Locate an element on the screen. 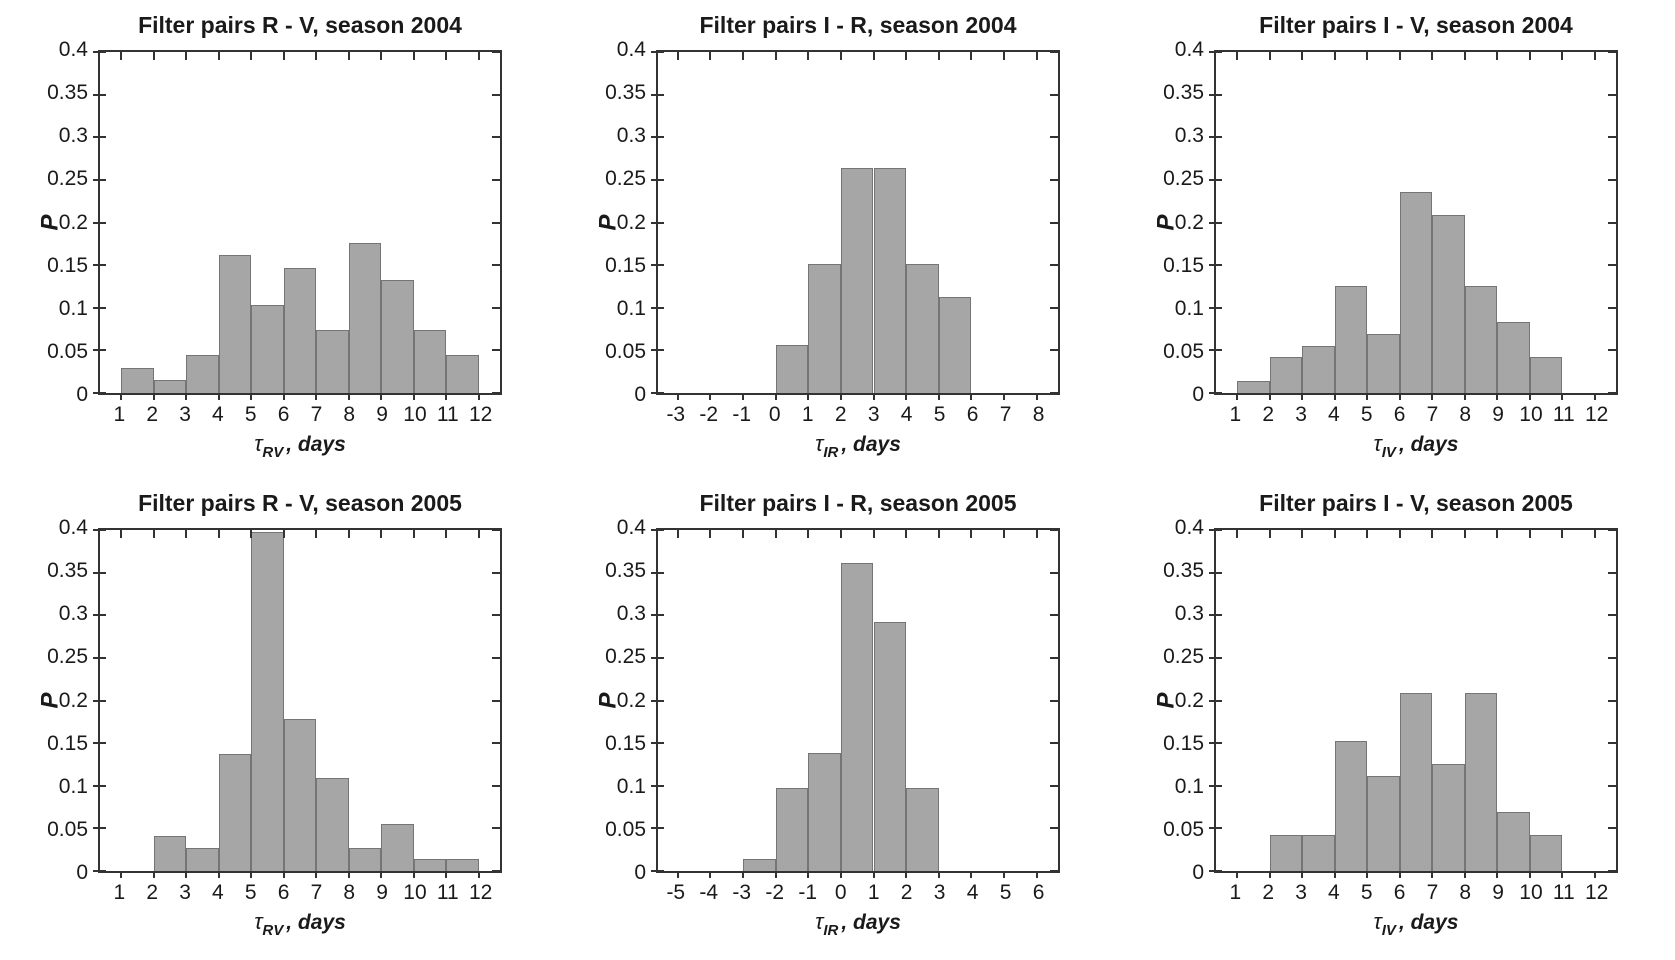 The width and height of the screenshot is (1675, 960). tau-symbol: τ is located at coordinates (1377, 921).